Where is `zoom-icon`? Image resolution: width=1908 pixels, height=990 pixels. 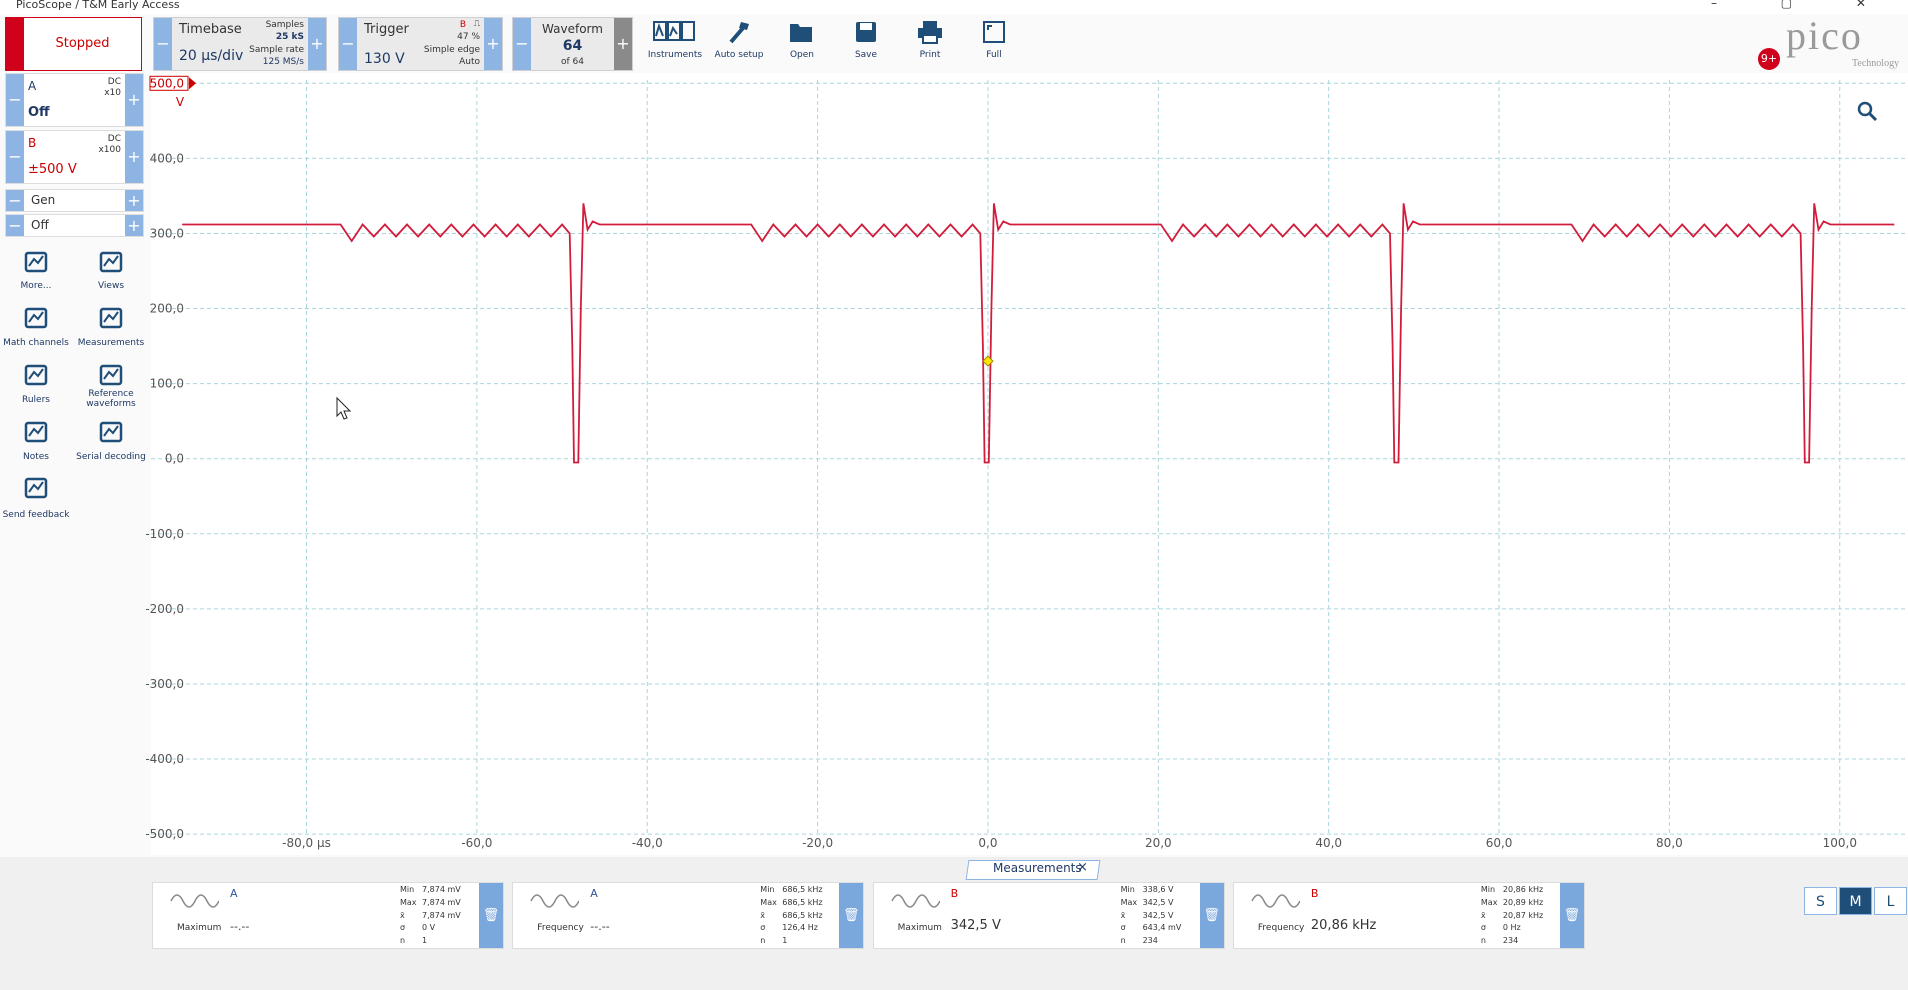 zoom-icon is located at coordinates (1867, 111).